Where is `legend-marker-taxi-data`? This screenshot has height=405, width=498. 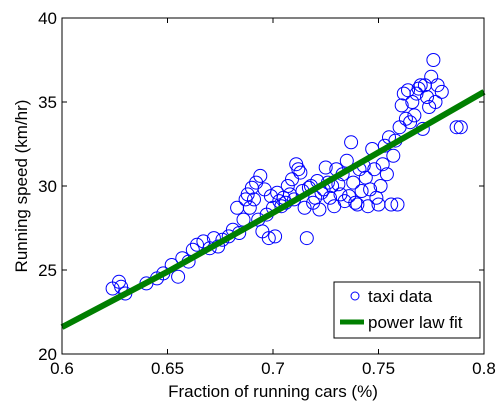
legend-marker-taxi-data is located at coordinates (355, 296).